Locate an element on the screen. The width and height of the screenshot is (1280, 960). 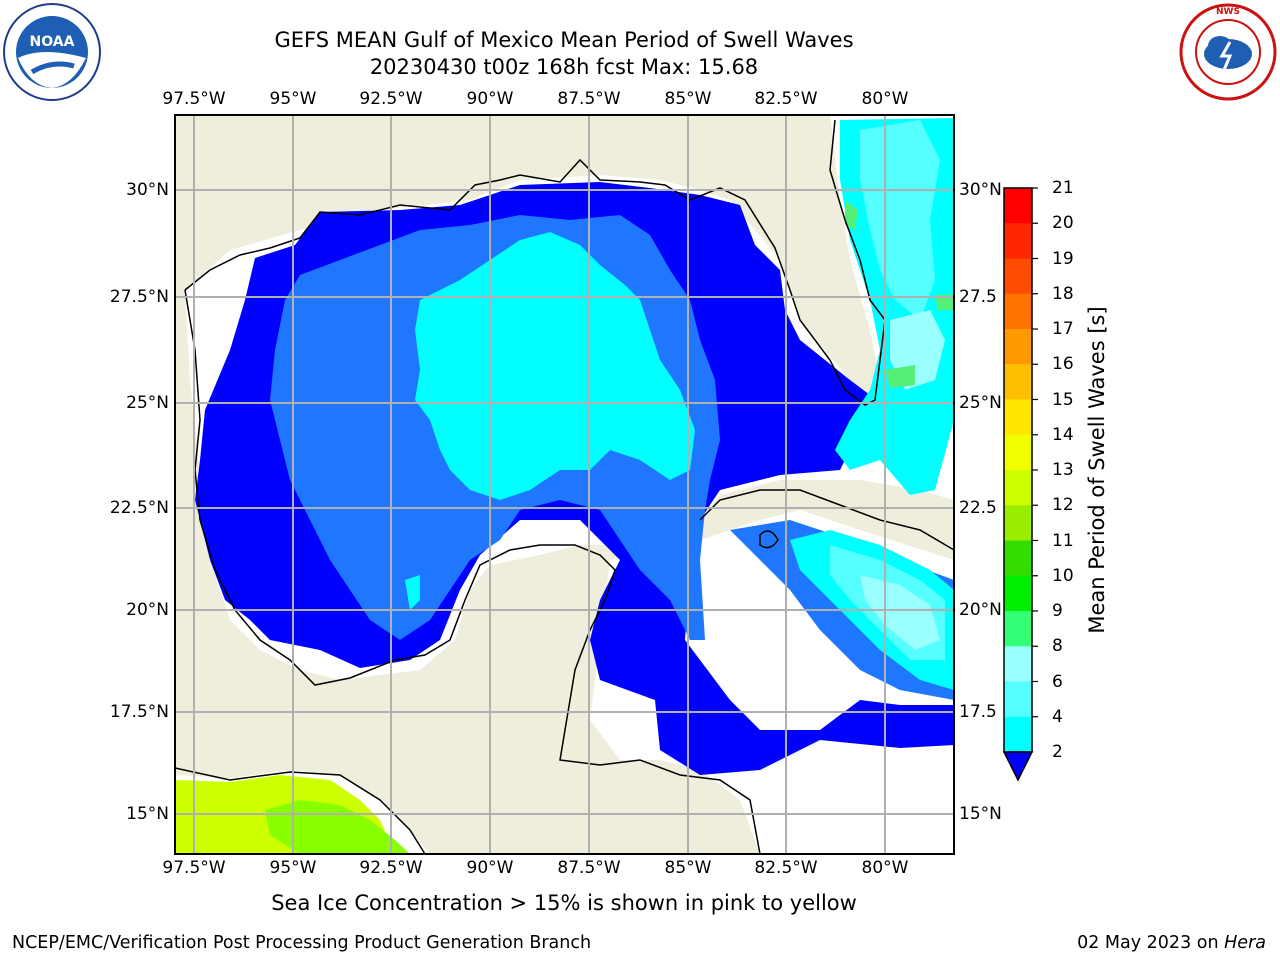
lon-tick-top: 82.5°W is located at coordinates (786, 99).